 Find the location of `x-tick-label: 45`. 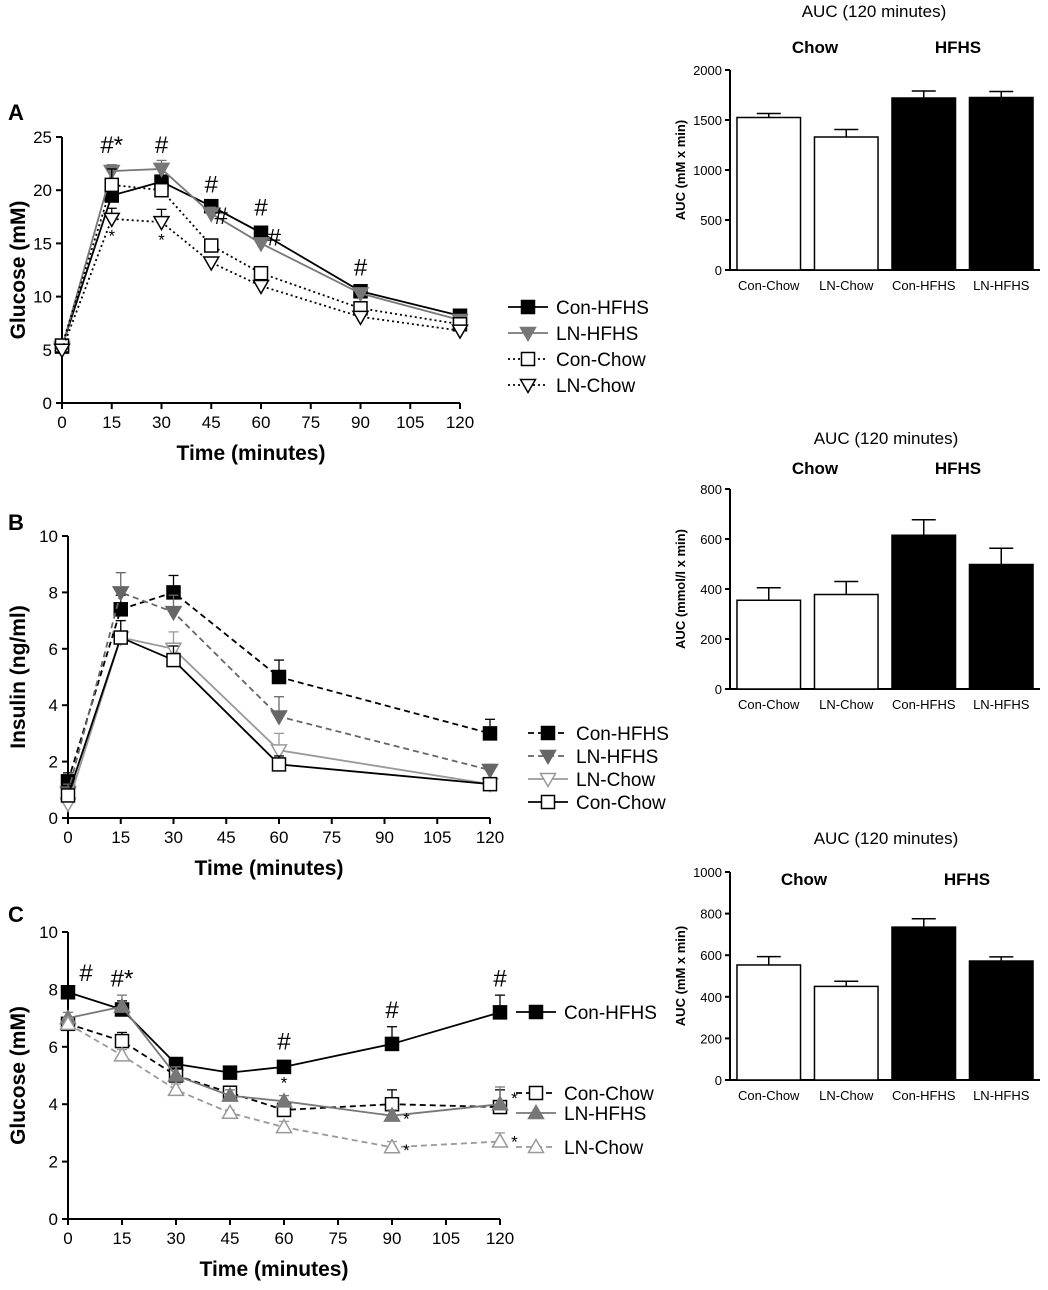

x-tick-label: 45 is located at coordinates (226, 837).